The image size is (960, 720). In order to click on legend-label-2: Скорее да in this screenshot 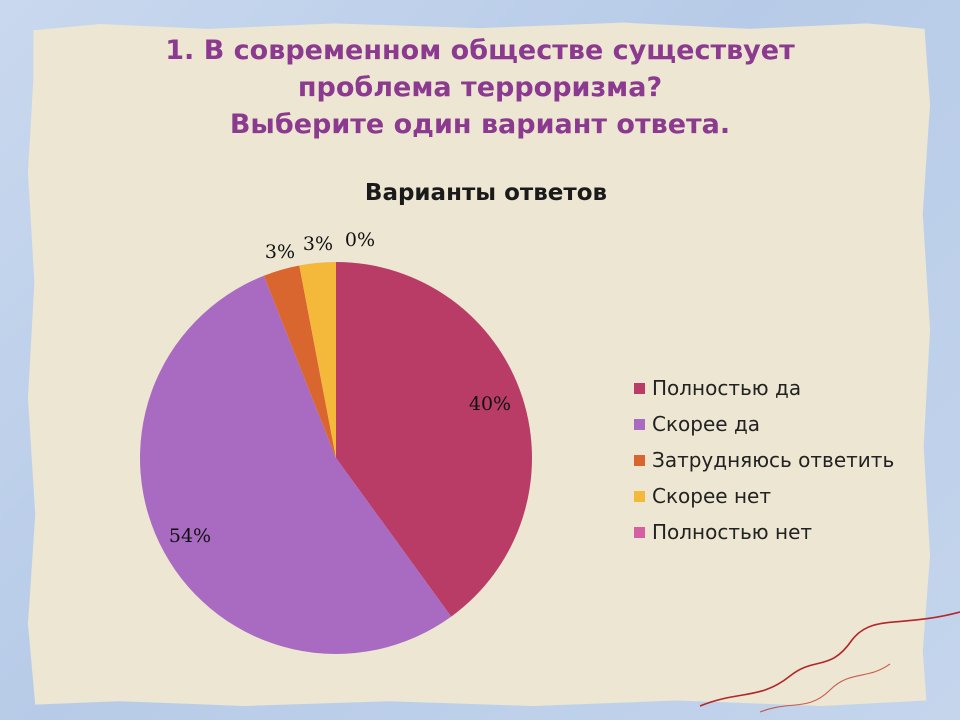, I will do `click(706, 424)`.